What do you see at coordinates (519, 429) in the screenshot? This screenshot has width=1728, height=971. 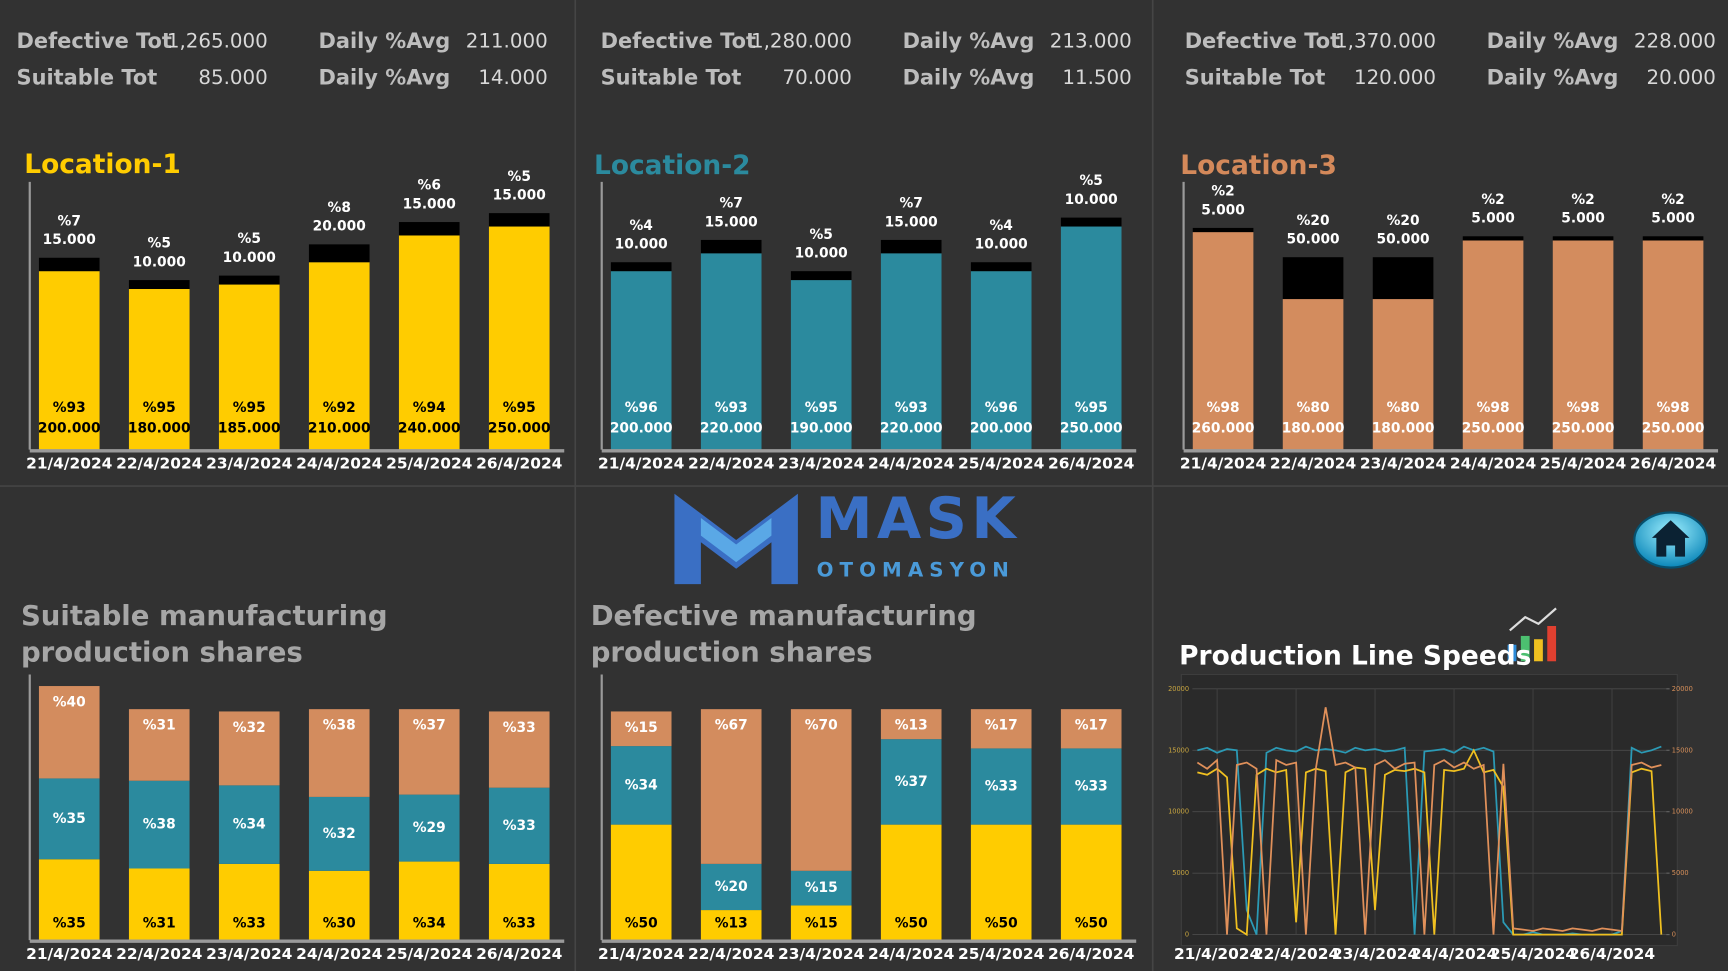 I see `value-label: 250.000` at bounding box center [519, 429].